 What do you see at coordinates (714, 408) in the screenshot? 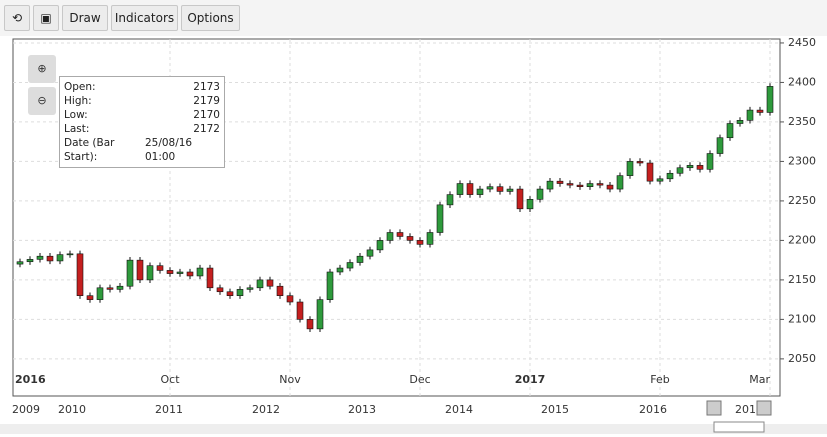
I see `nav-handle-left` at bounding box center [714, 408].